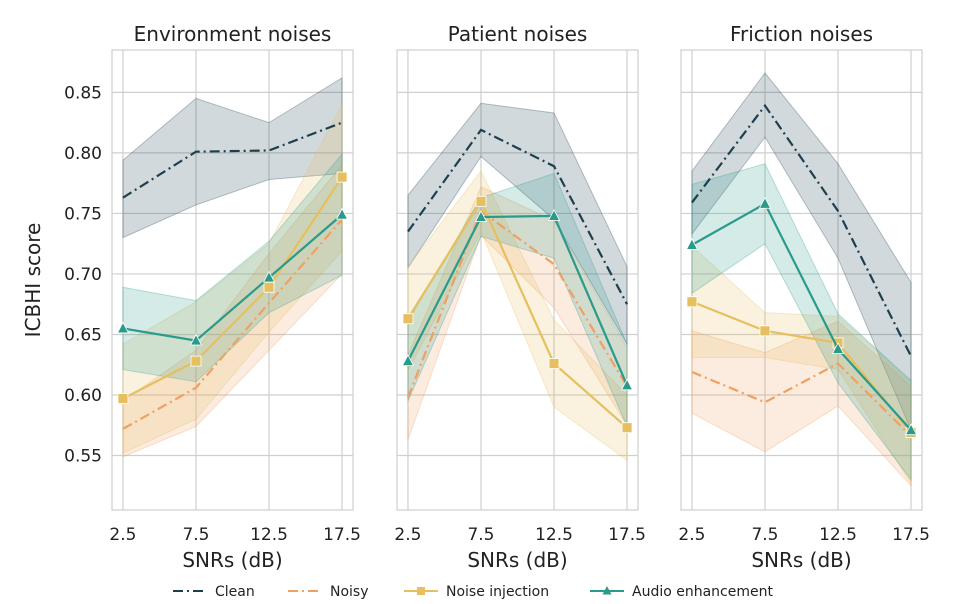 The width and height of the screenshot is (960, 604). I want to click on legend-label-enhancement: Audio enhancement, so click(702, 592).